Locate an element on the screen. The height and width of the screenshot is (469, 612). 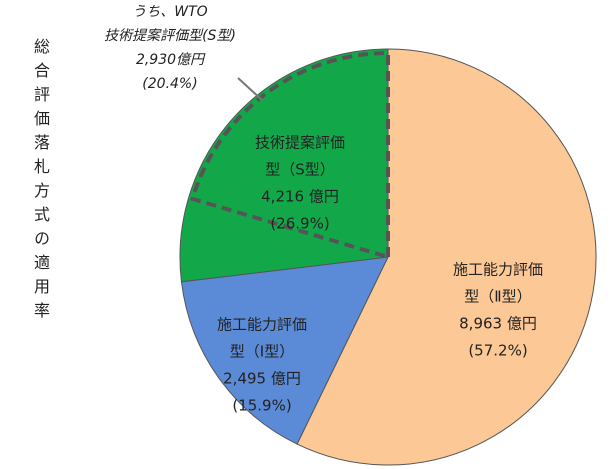
subset-label: 2,930億円 is located at coordinates (171, 60).